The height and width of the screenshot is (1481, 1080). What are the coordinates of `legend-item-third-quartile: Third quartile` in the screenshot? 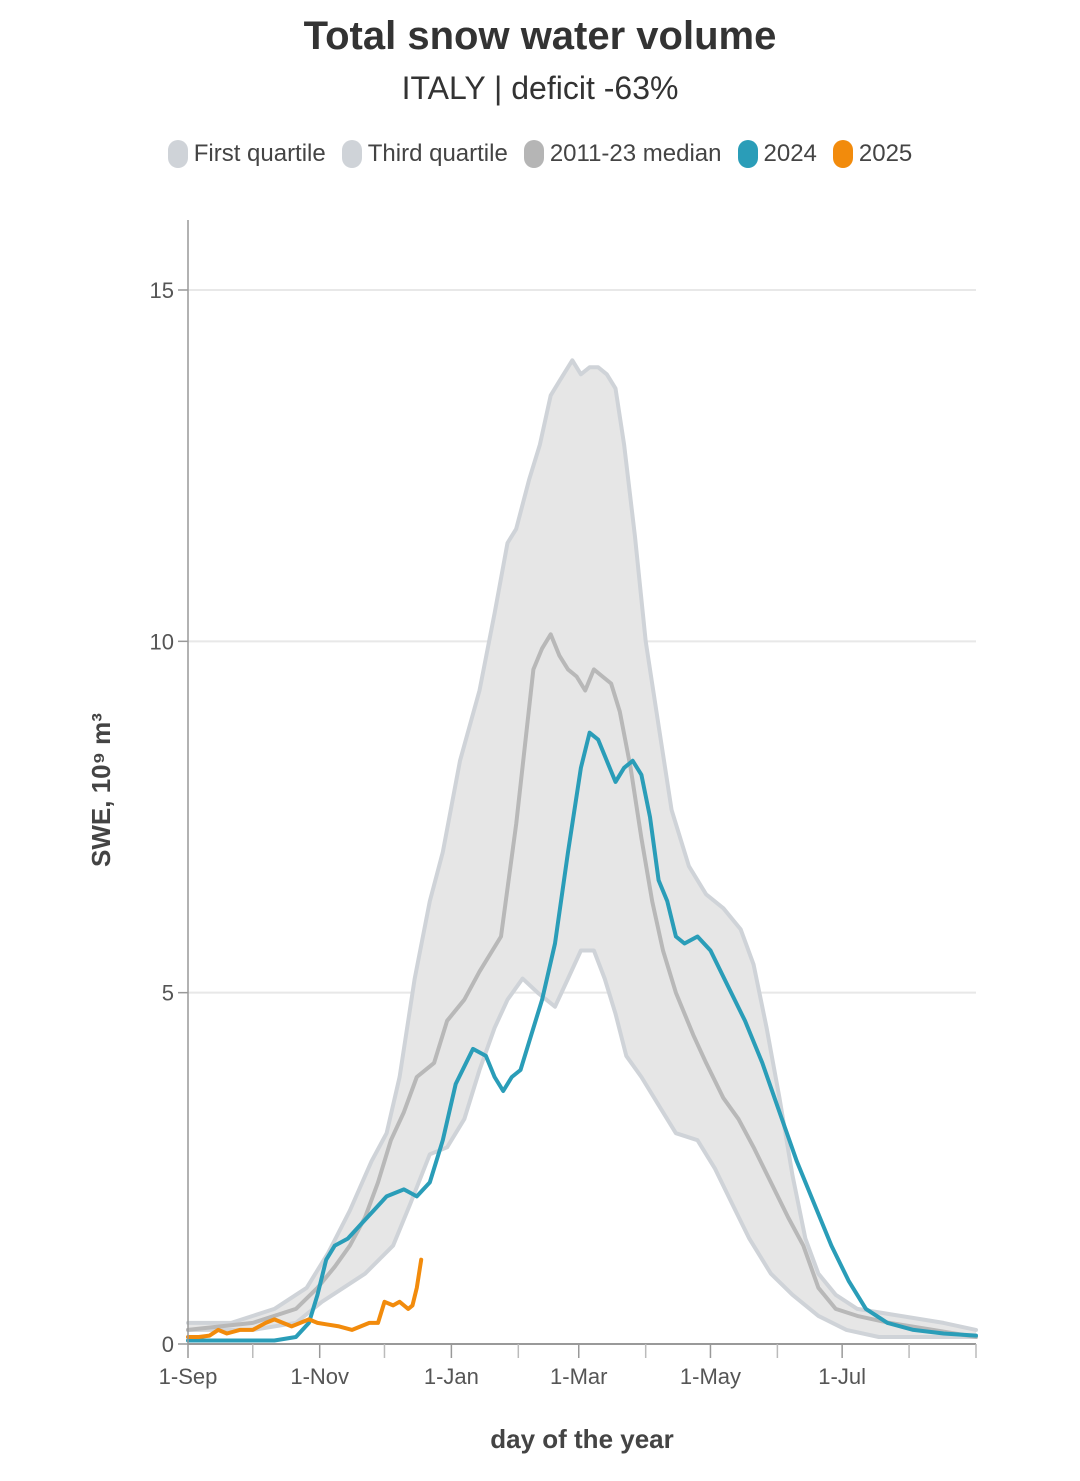 It's located at (424, 154).